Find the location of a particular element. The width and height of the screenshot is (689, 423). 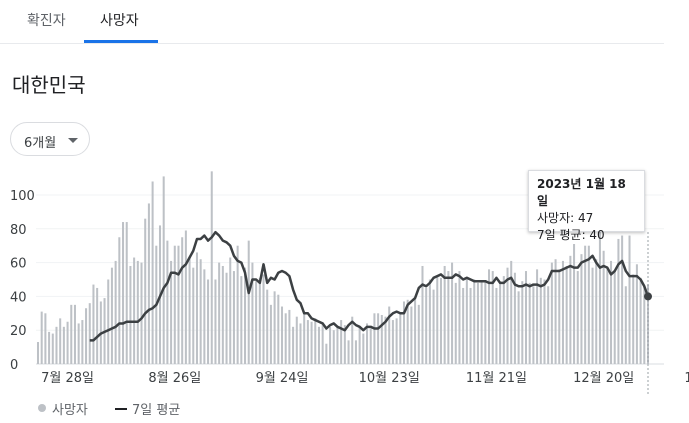

period-dropdown: 6개월 is located at coordinates (50, 139).